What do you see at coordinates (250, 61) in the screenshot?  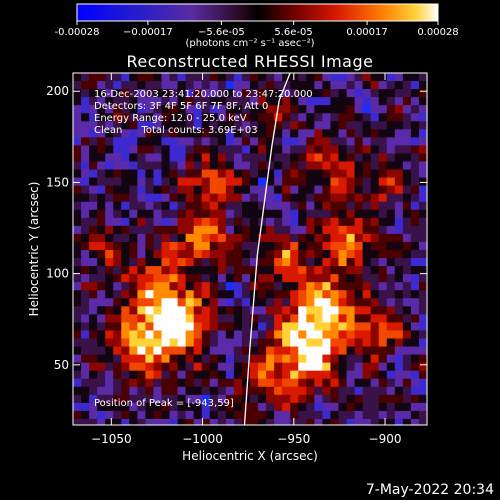 I see `chart-title: Reconstructed RHESSI Image` at bounding box center [250, 61].